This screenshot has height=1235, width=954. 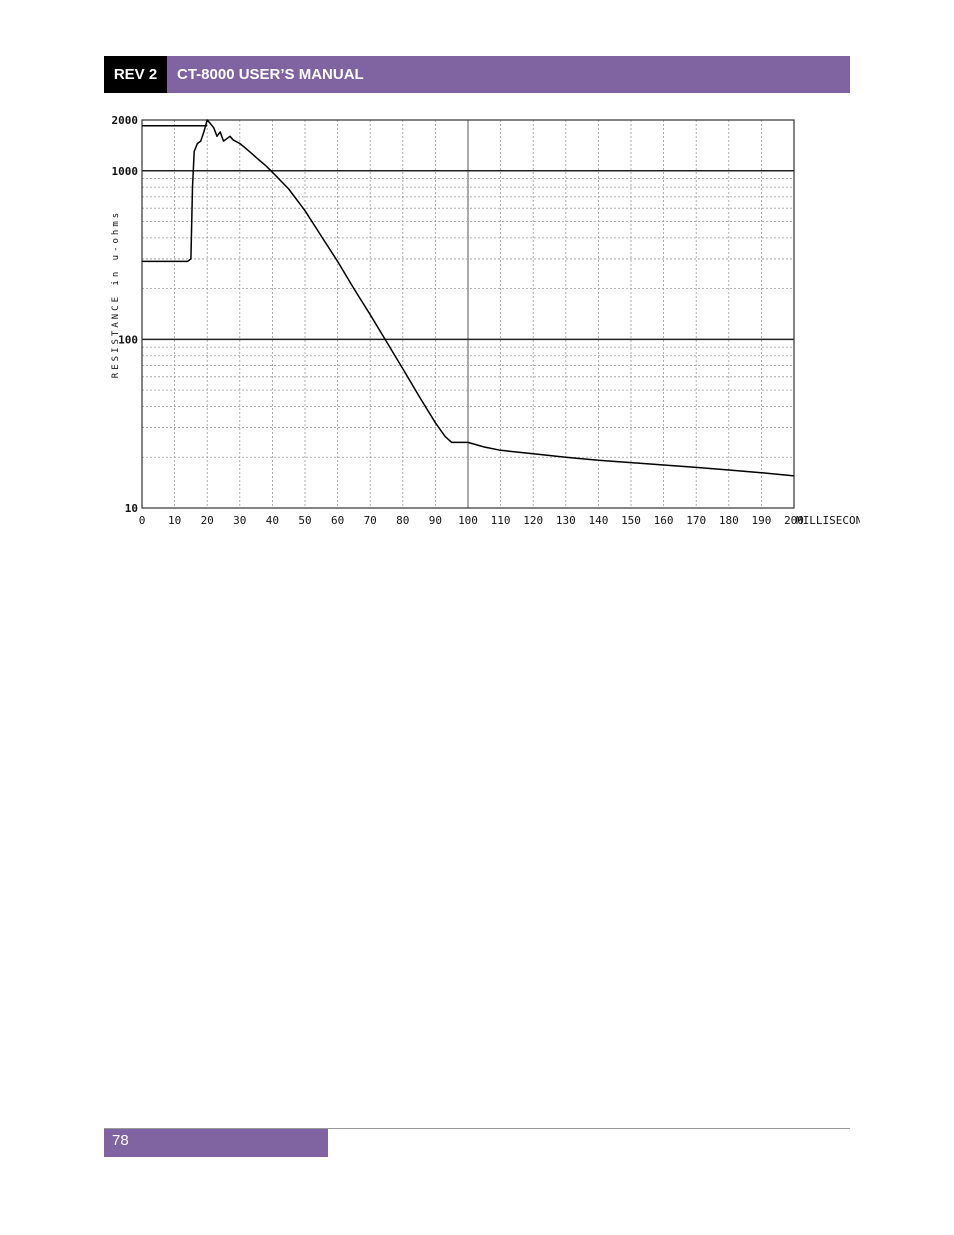 What do you see at coordinates (116, 294) in the screenshot?
I see `y-axis-label: RESISTANCE in u-ohms` at bounding box center [116, 294].